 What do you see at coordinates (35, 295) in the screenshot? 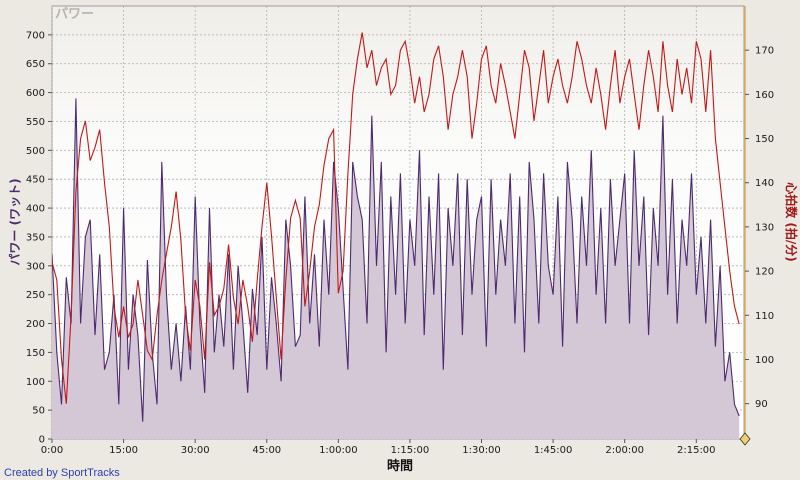
I see `left-tick-label: 250` at bounding box center [35, 295].